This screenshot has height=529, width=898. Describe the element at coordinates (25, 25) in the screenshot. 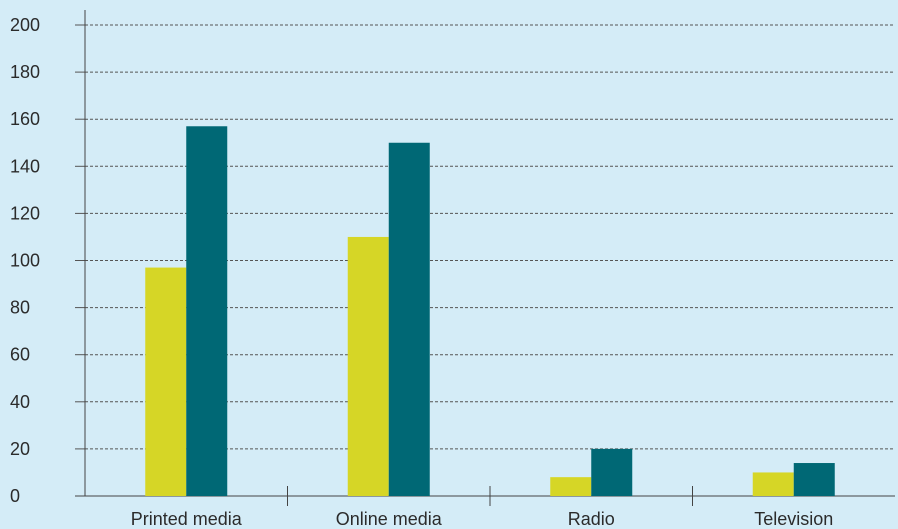

I see `y-tick-label: 200` at that location.